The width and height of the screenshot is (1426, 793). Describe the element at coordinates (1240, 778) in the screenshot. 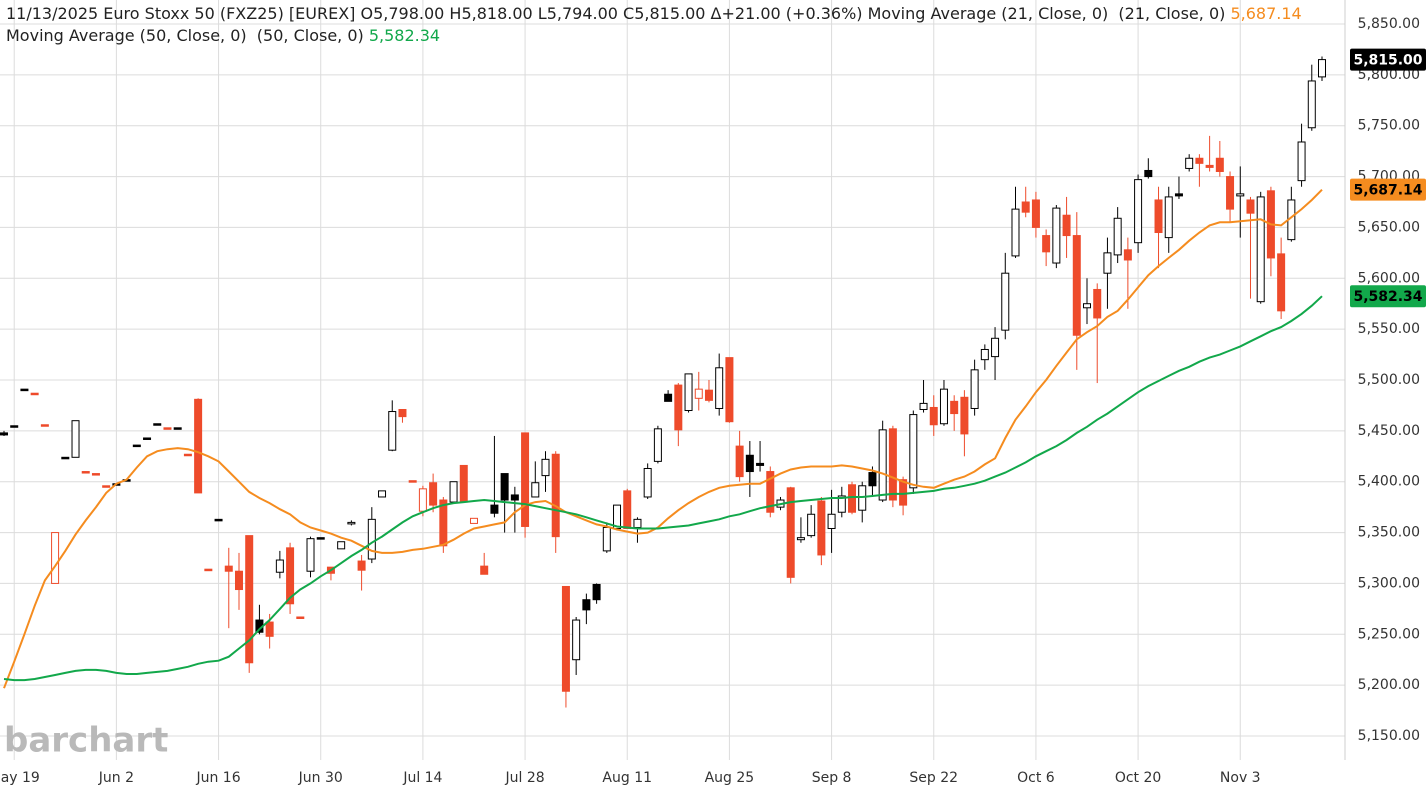

I see `x-tick-label: Nov 3` at that location.